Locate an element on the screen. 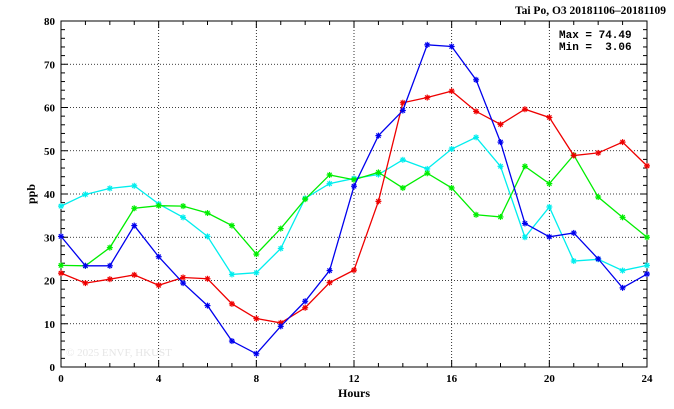 This screenshot has width=674, height=409. y-axis-label: ppb is located at coordinates (31, 194).